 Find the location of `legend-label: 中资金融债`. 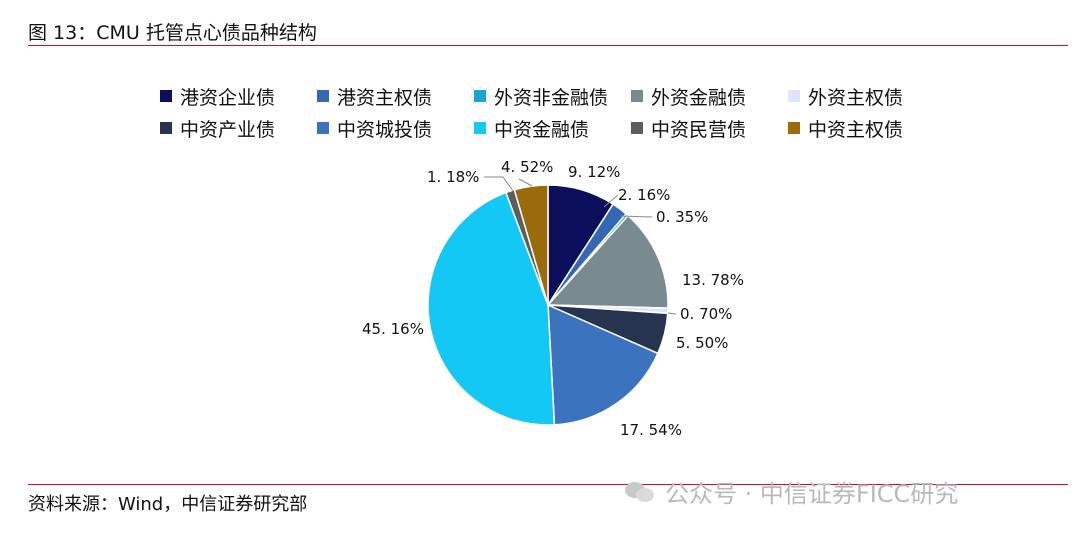

legend-label: 中资金融债 is located at coordinates (542, 129).